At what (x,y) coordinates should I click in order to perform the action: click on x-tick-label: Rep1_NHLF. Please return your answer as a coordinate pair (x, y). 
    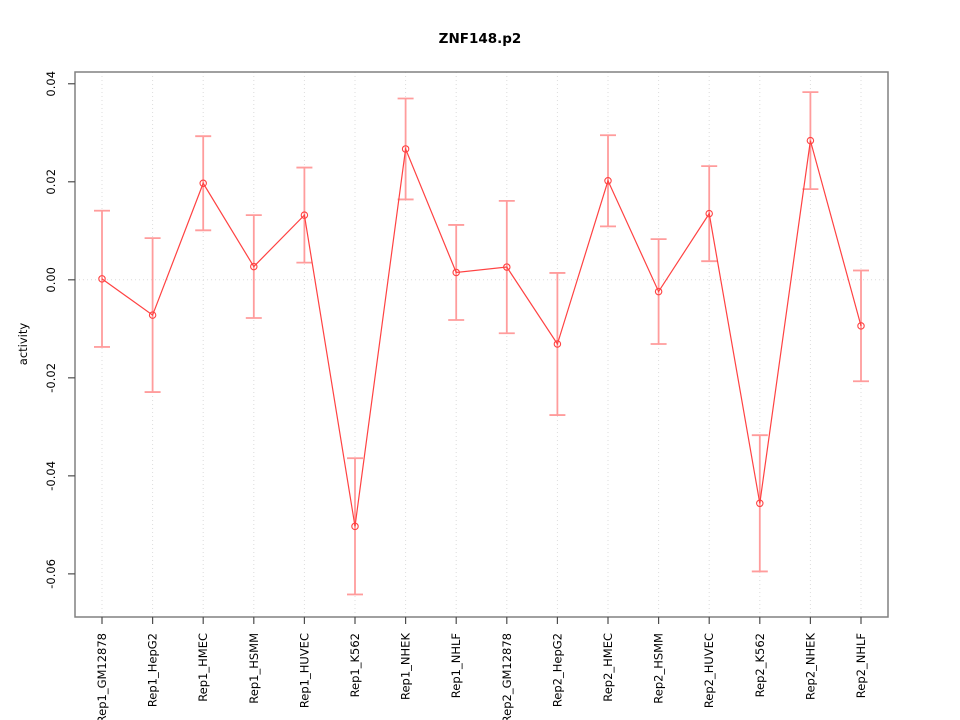
    Looking at the image, I should click on (456, 665).